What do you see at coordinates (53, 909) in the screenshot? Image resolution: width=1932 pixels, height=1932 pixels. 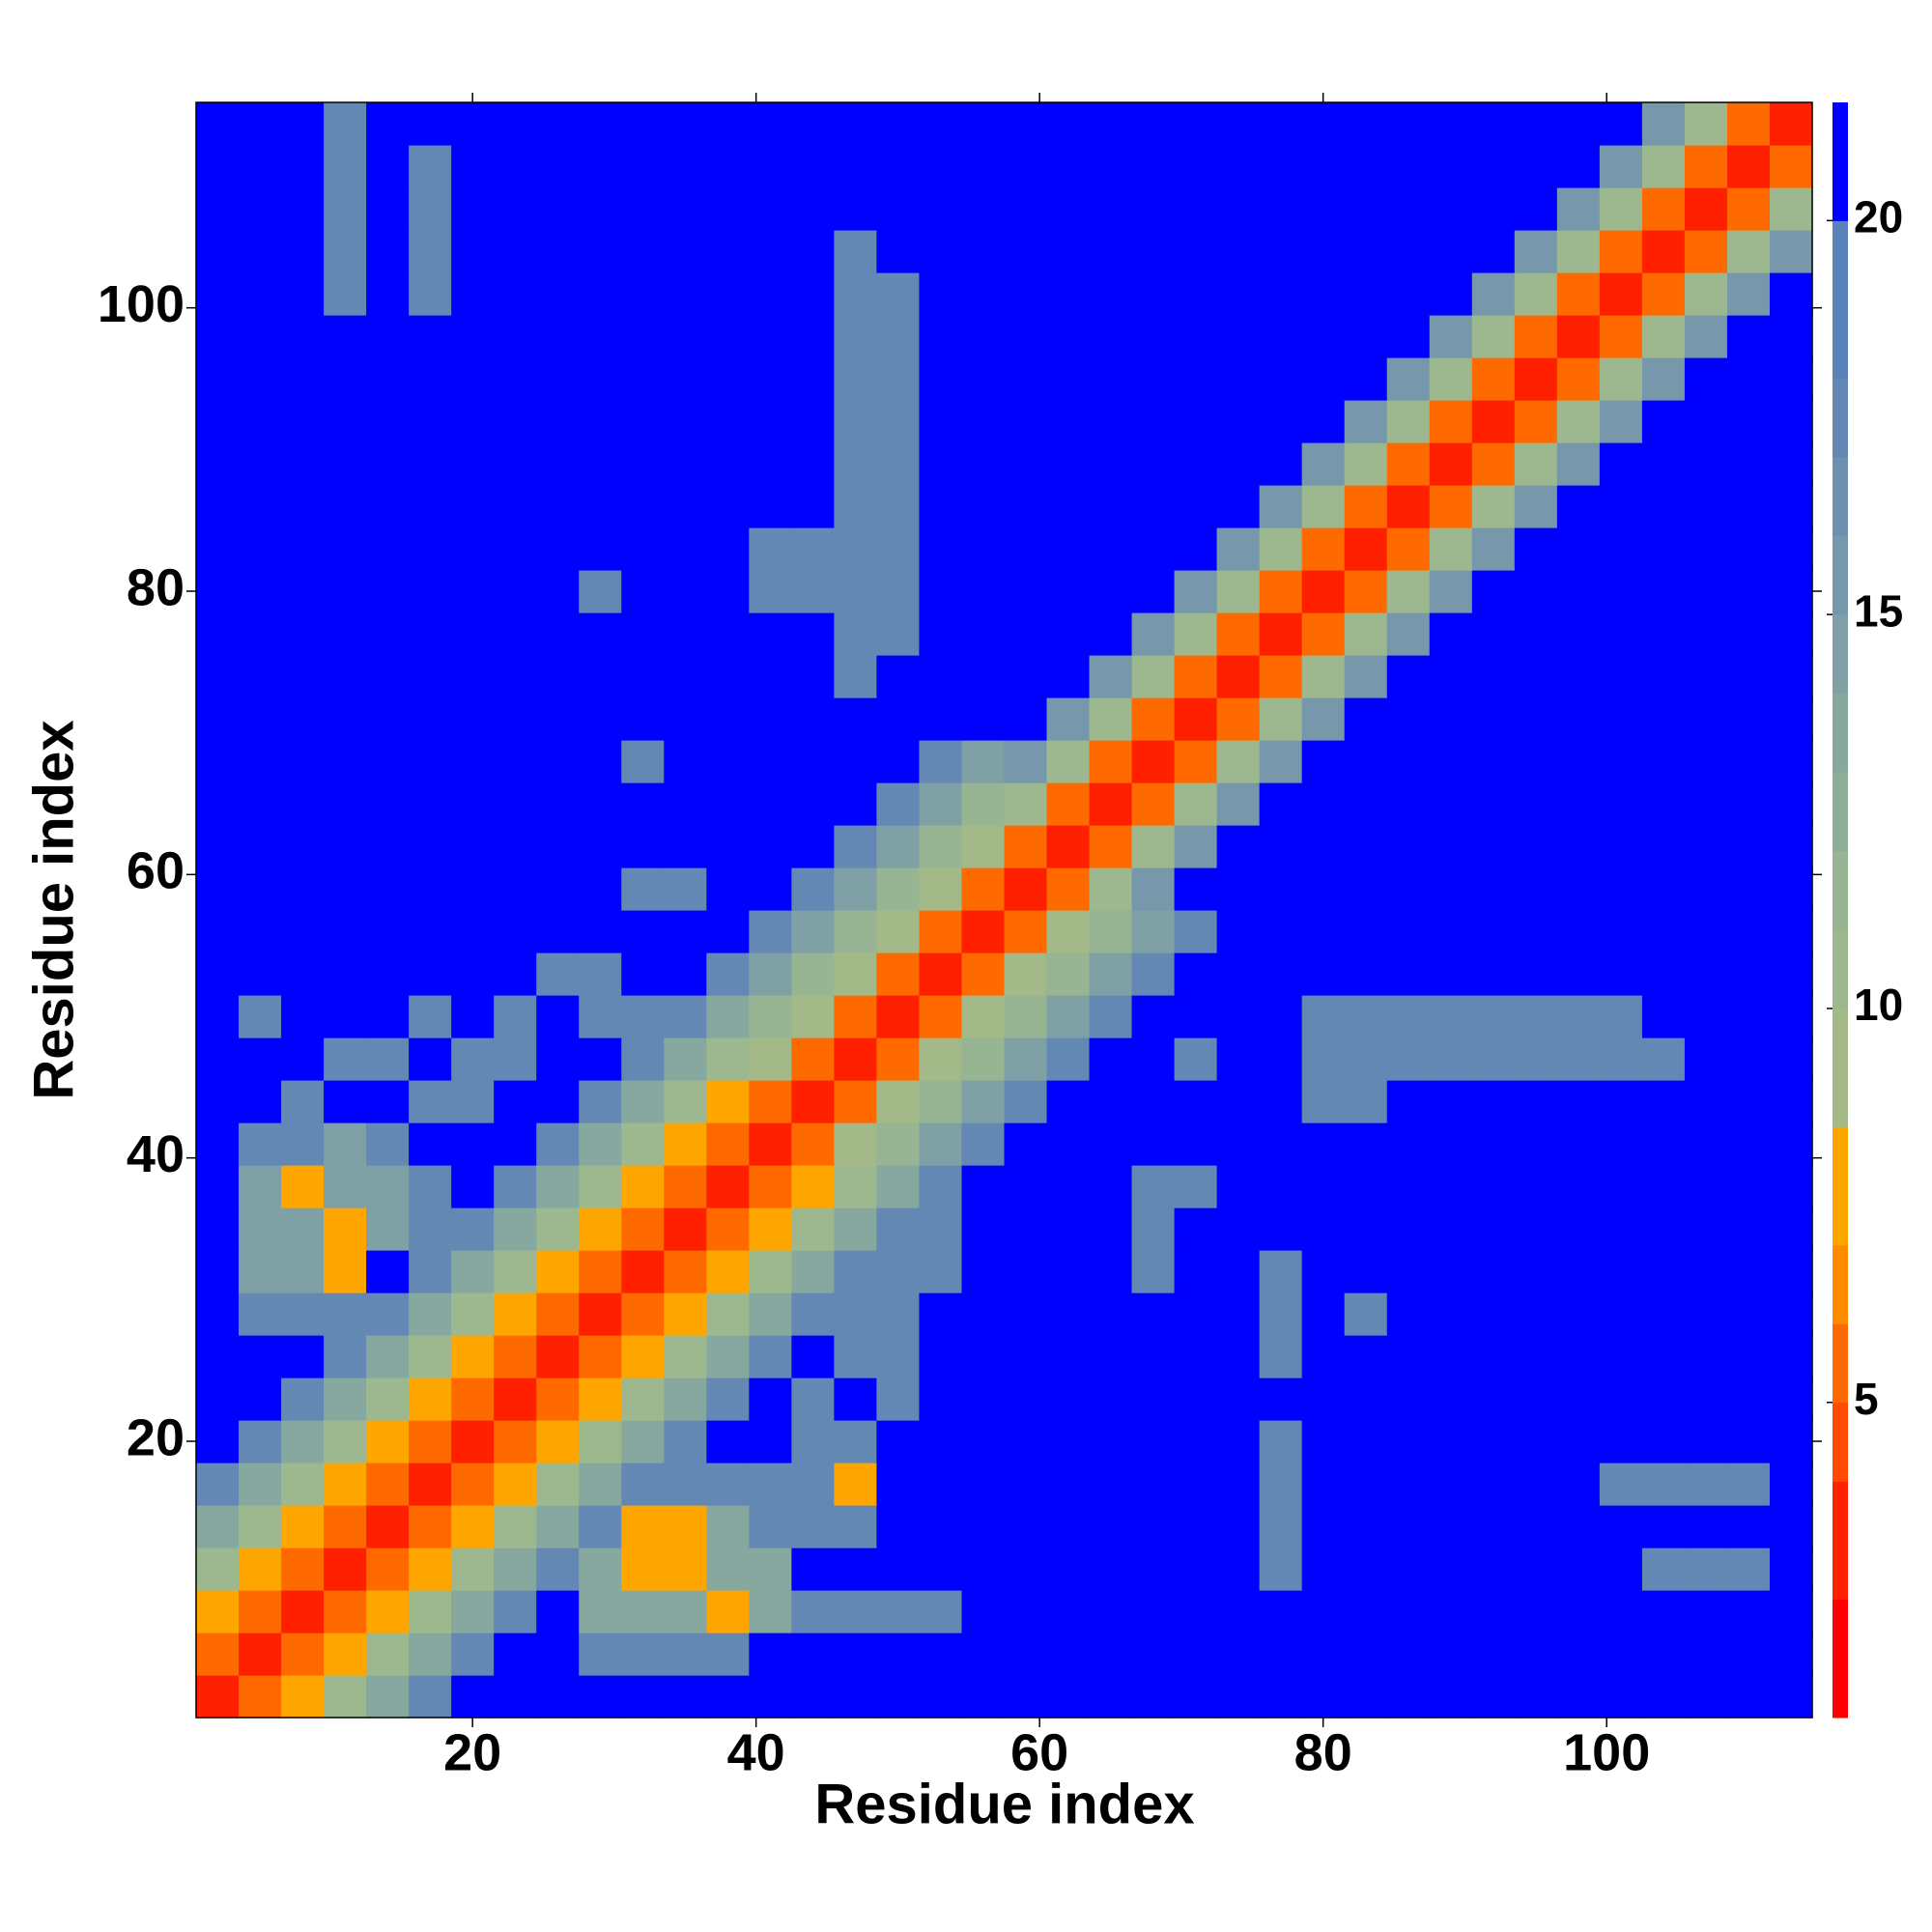 I see `y-axis-label: Residue index` at bounding box center [53, 909].